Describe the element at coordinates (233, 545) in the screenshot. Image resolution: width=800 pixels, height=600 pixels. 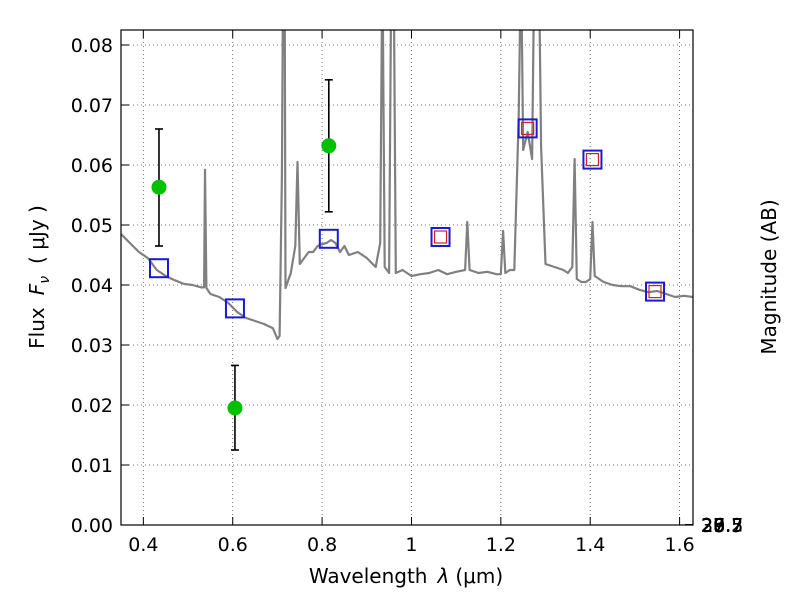
I see `x-tick-label: 0.6` at that location.